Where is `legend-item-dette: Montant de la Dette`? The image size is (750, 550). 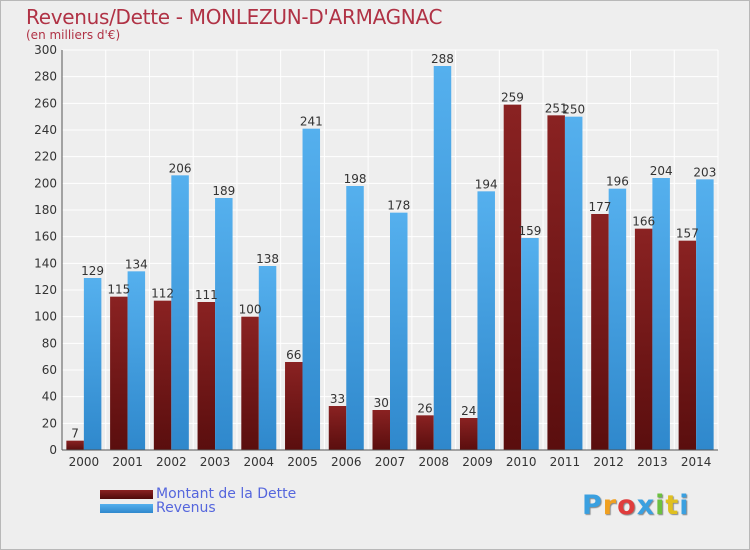
legend-item-dette: Montant de la Dette is located at coordinates (198, 494).